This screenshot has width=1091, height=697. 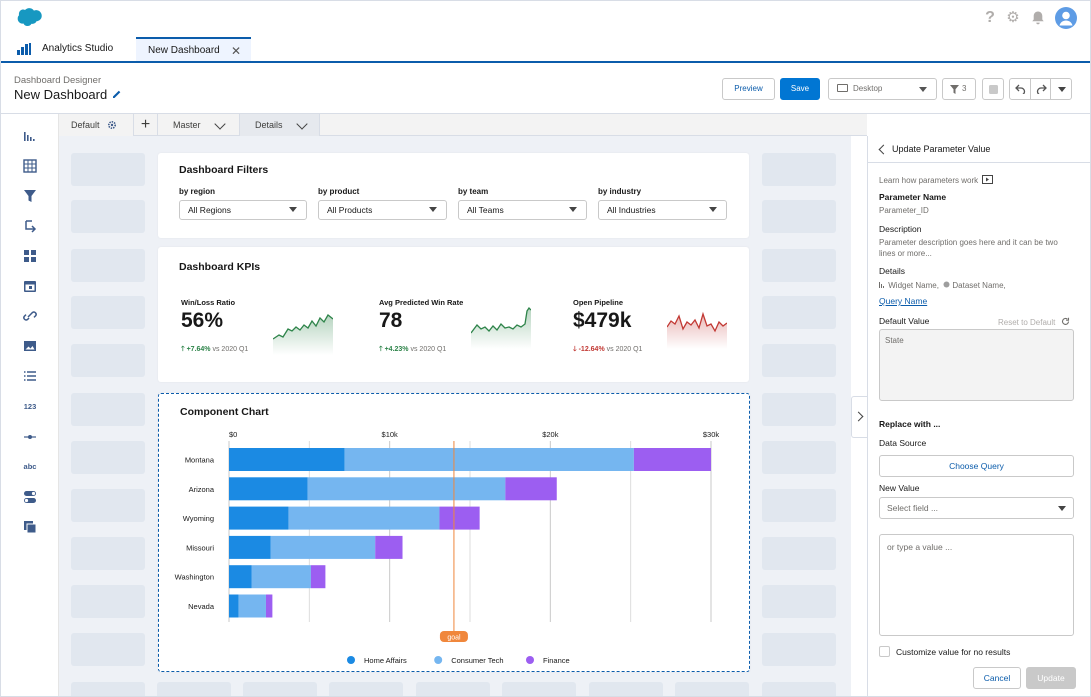 What do you see at coordinates (30, 256) in the screenshot?
I see `grid-icon` at bounding box center [30, 256].